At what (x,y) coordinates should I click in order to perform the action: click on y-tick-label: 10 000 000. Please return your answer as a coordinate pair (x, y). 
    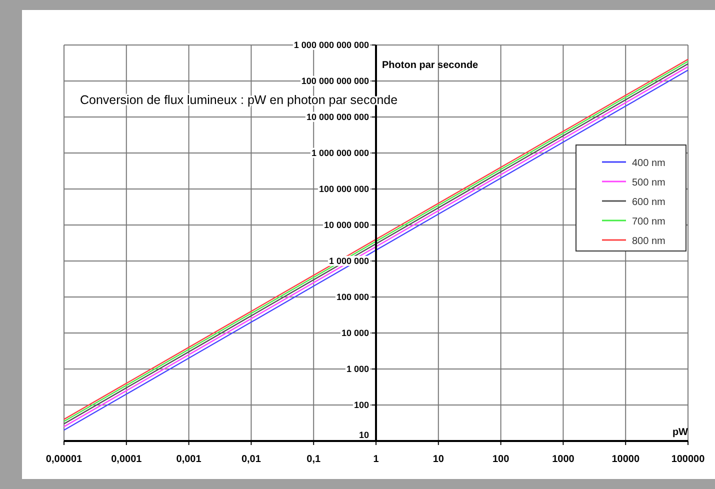
    Looking at the image, I should click on (346, 225).